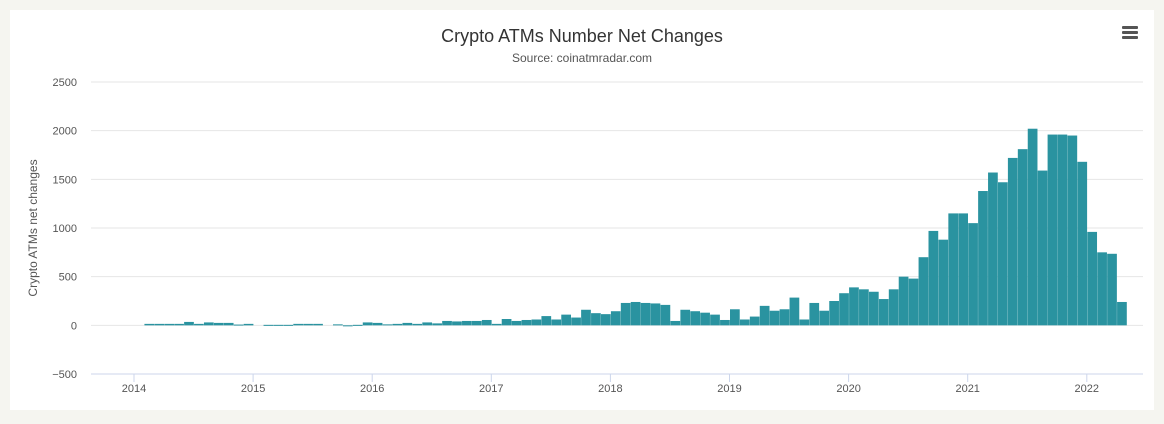 Image resolution: width=1164 pixels, height=424 pixels. What do you see at coordinates (582, 58) in the screenshot?
I see `chart-subtitle: Source: coinatmradar.com` at bounding box center [582, 58].